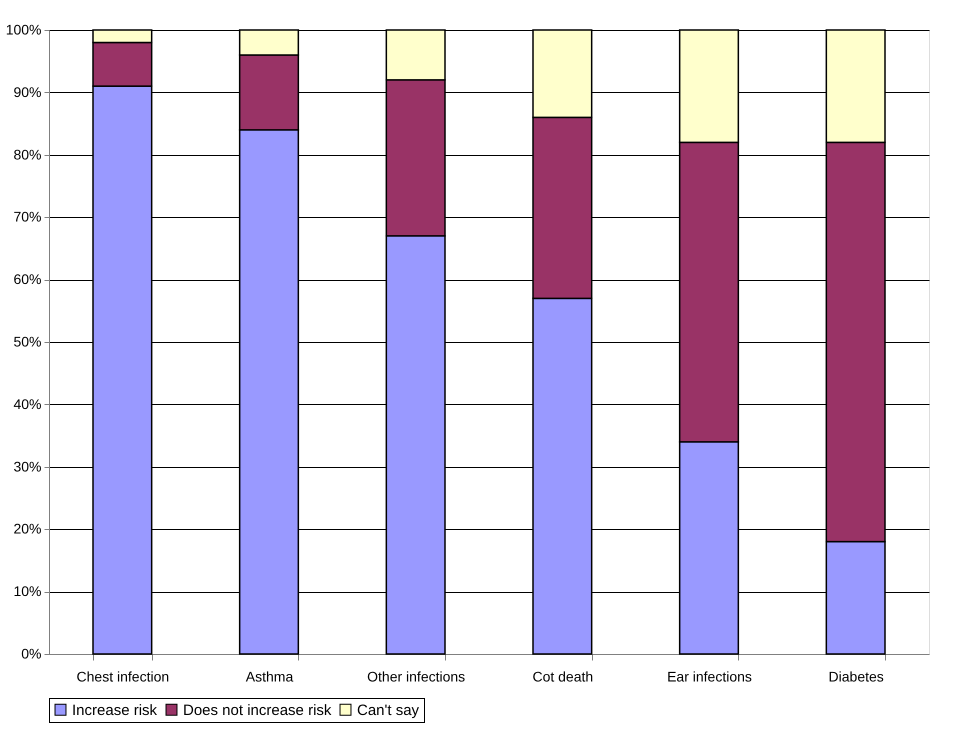 This screenshot has height=734, width=958. What do you see at coordinates (563, 676) in the screenshot?
I see `x-tick-label: Cot death` at bounding box center [563, 676].